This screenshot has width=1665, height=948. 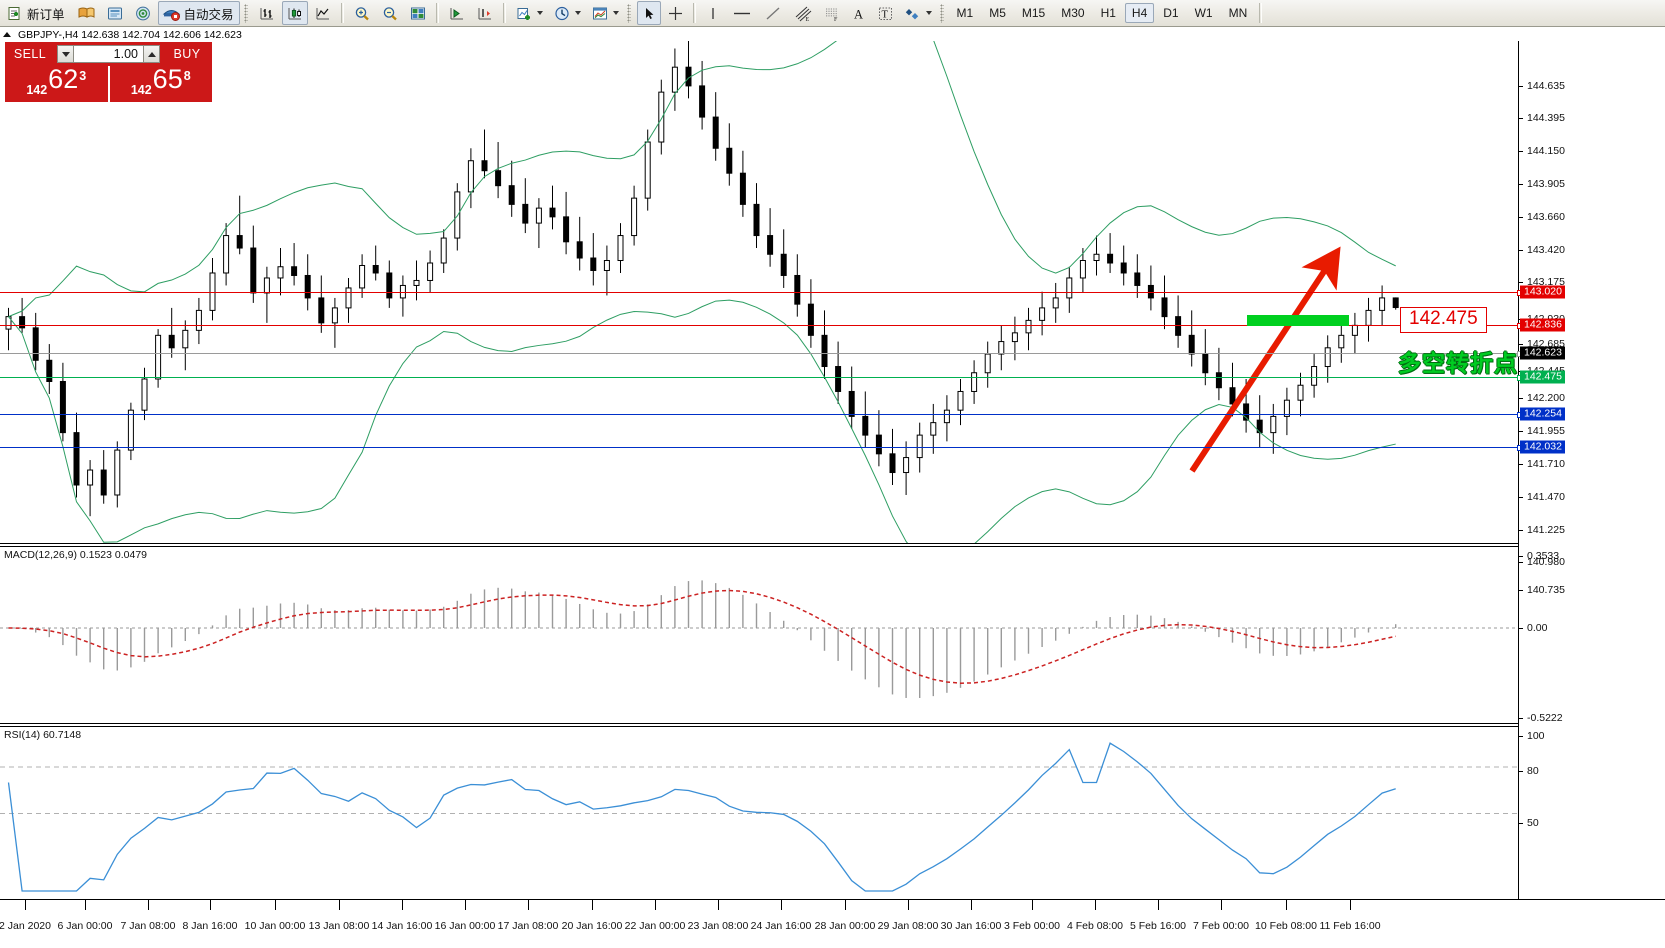 What do you see at coordinates (1542, 353) in the screenshot?
I see `price-tag: 142.623` at bounding box center [1542, 353].